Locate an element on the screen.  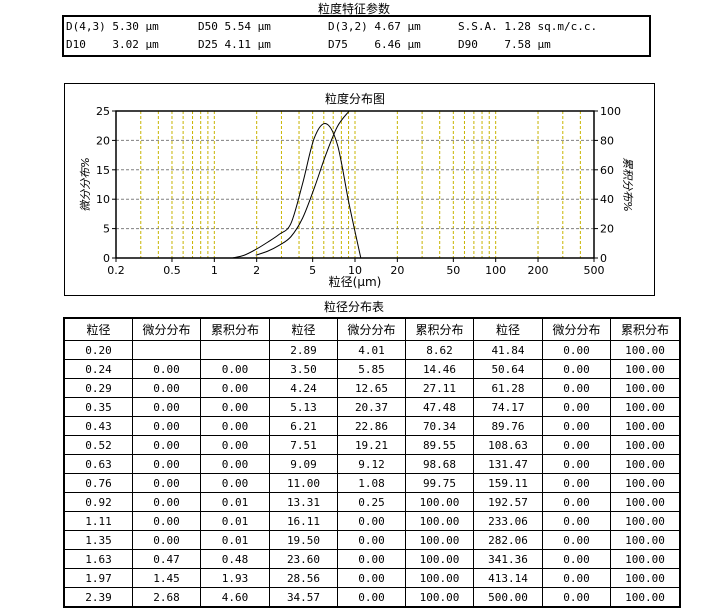
x-tick-label: 10 is located at coordinates (355, 270).